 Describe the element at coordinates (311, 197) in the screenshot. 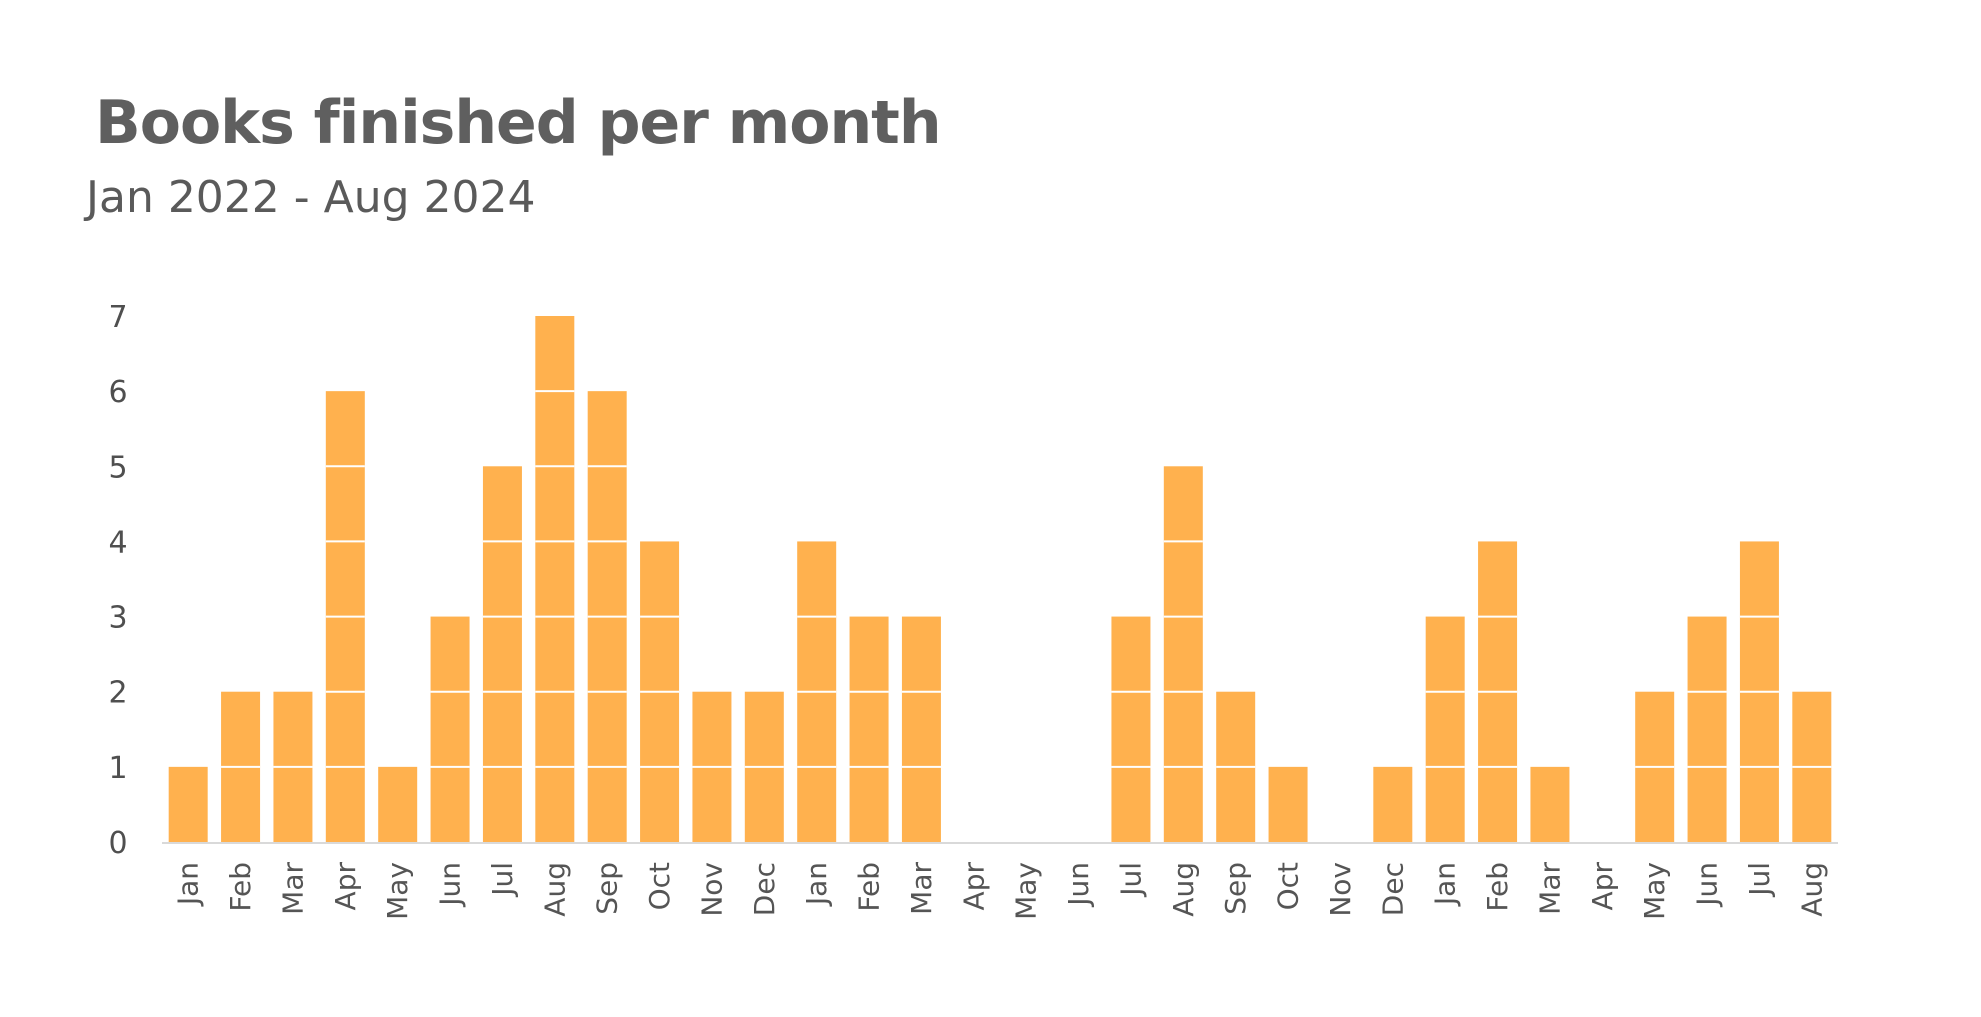

I see `chart-subtitle: Jan 2022 - Aug 2024` at that location.